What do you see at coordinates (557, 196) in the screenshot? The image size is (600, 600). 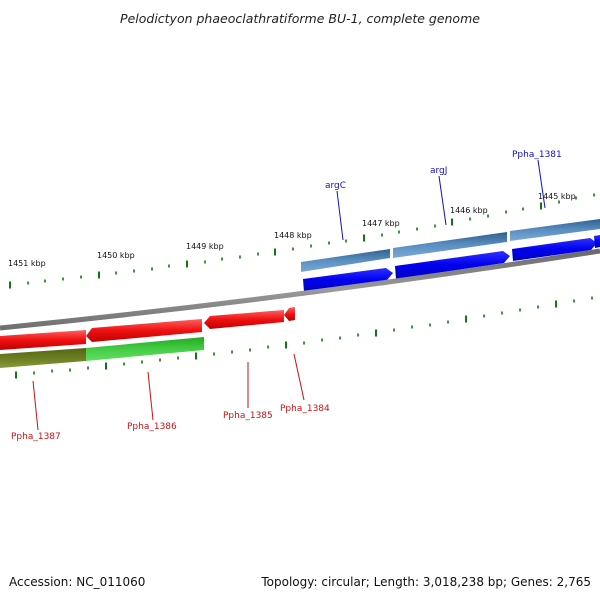 I see `ruler-label-1445: 1445 kbp` at bounding box center [557, 196].